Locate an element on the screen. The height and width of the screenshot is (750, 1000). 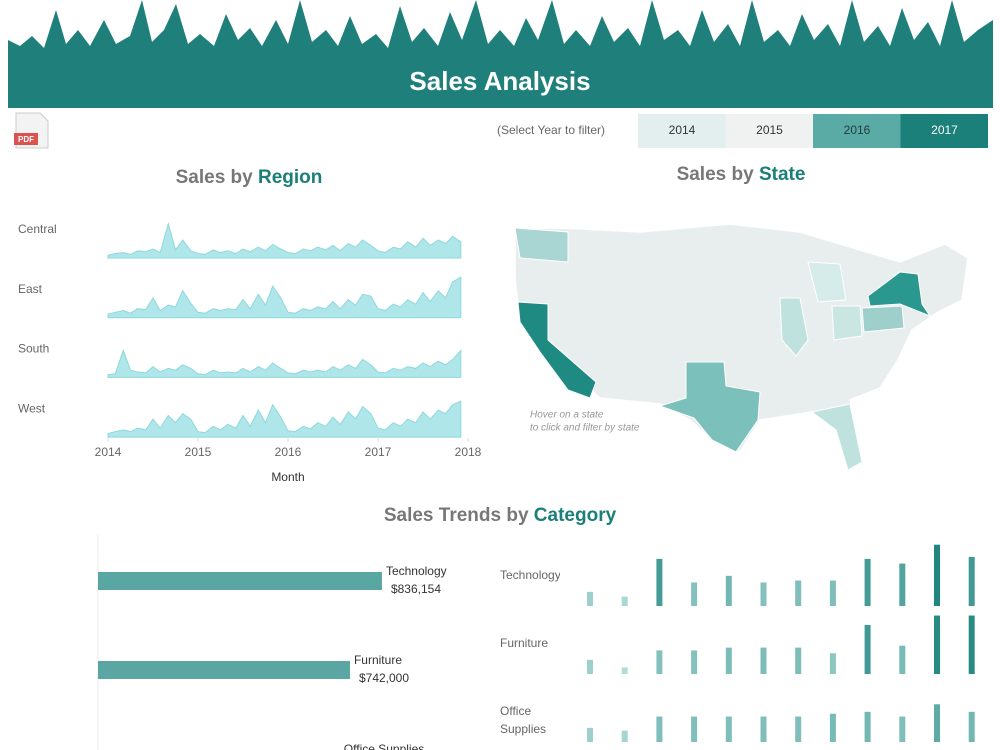
value-label: $836,154 is located at coordinates (416, 589).